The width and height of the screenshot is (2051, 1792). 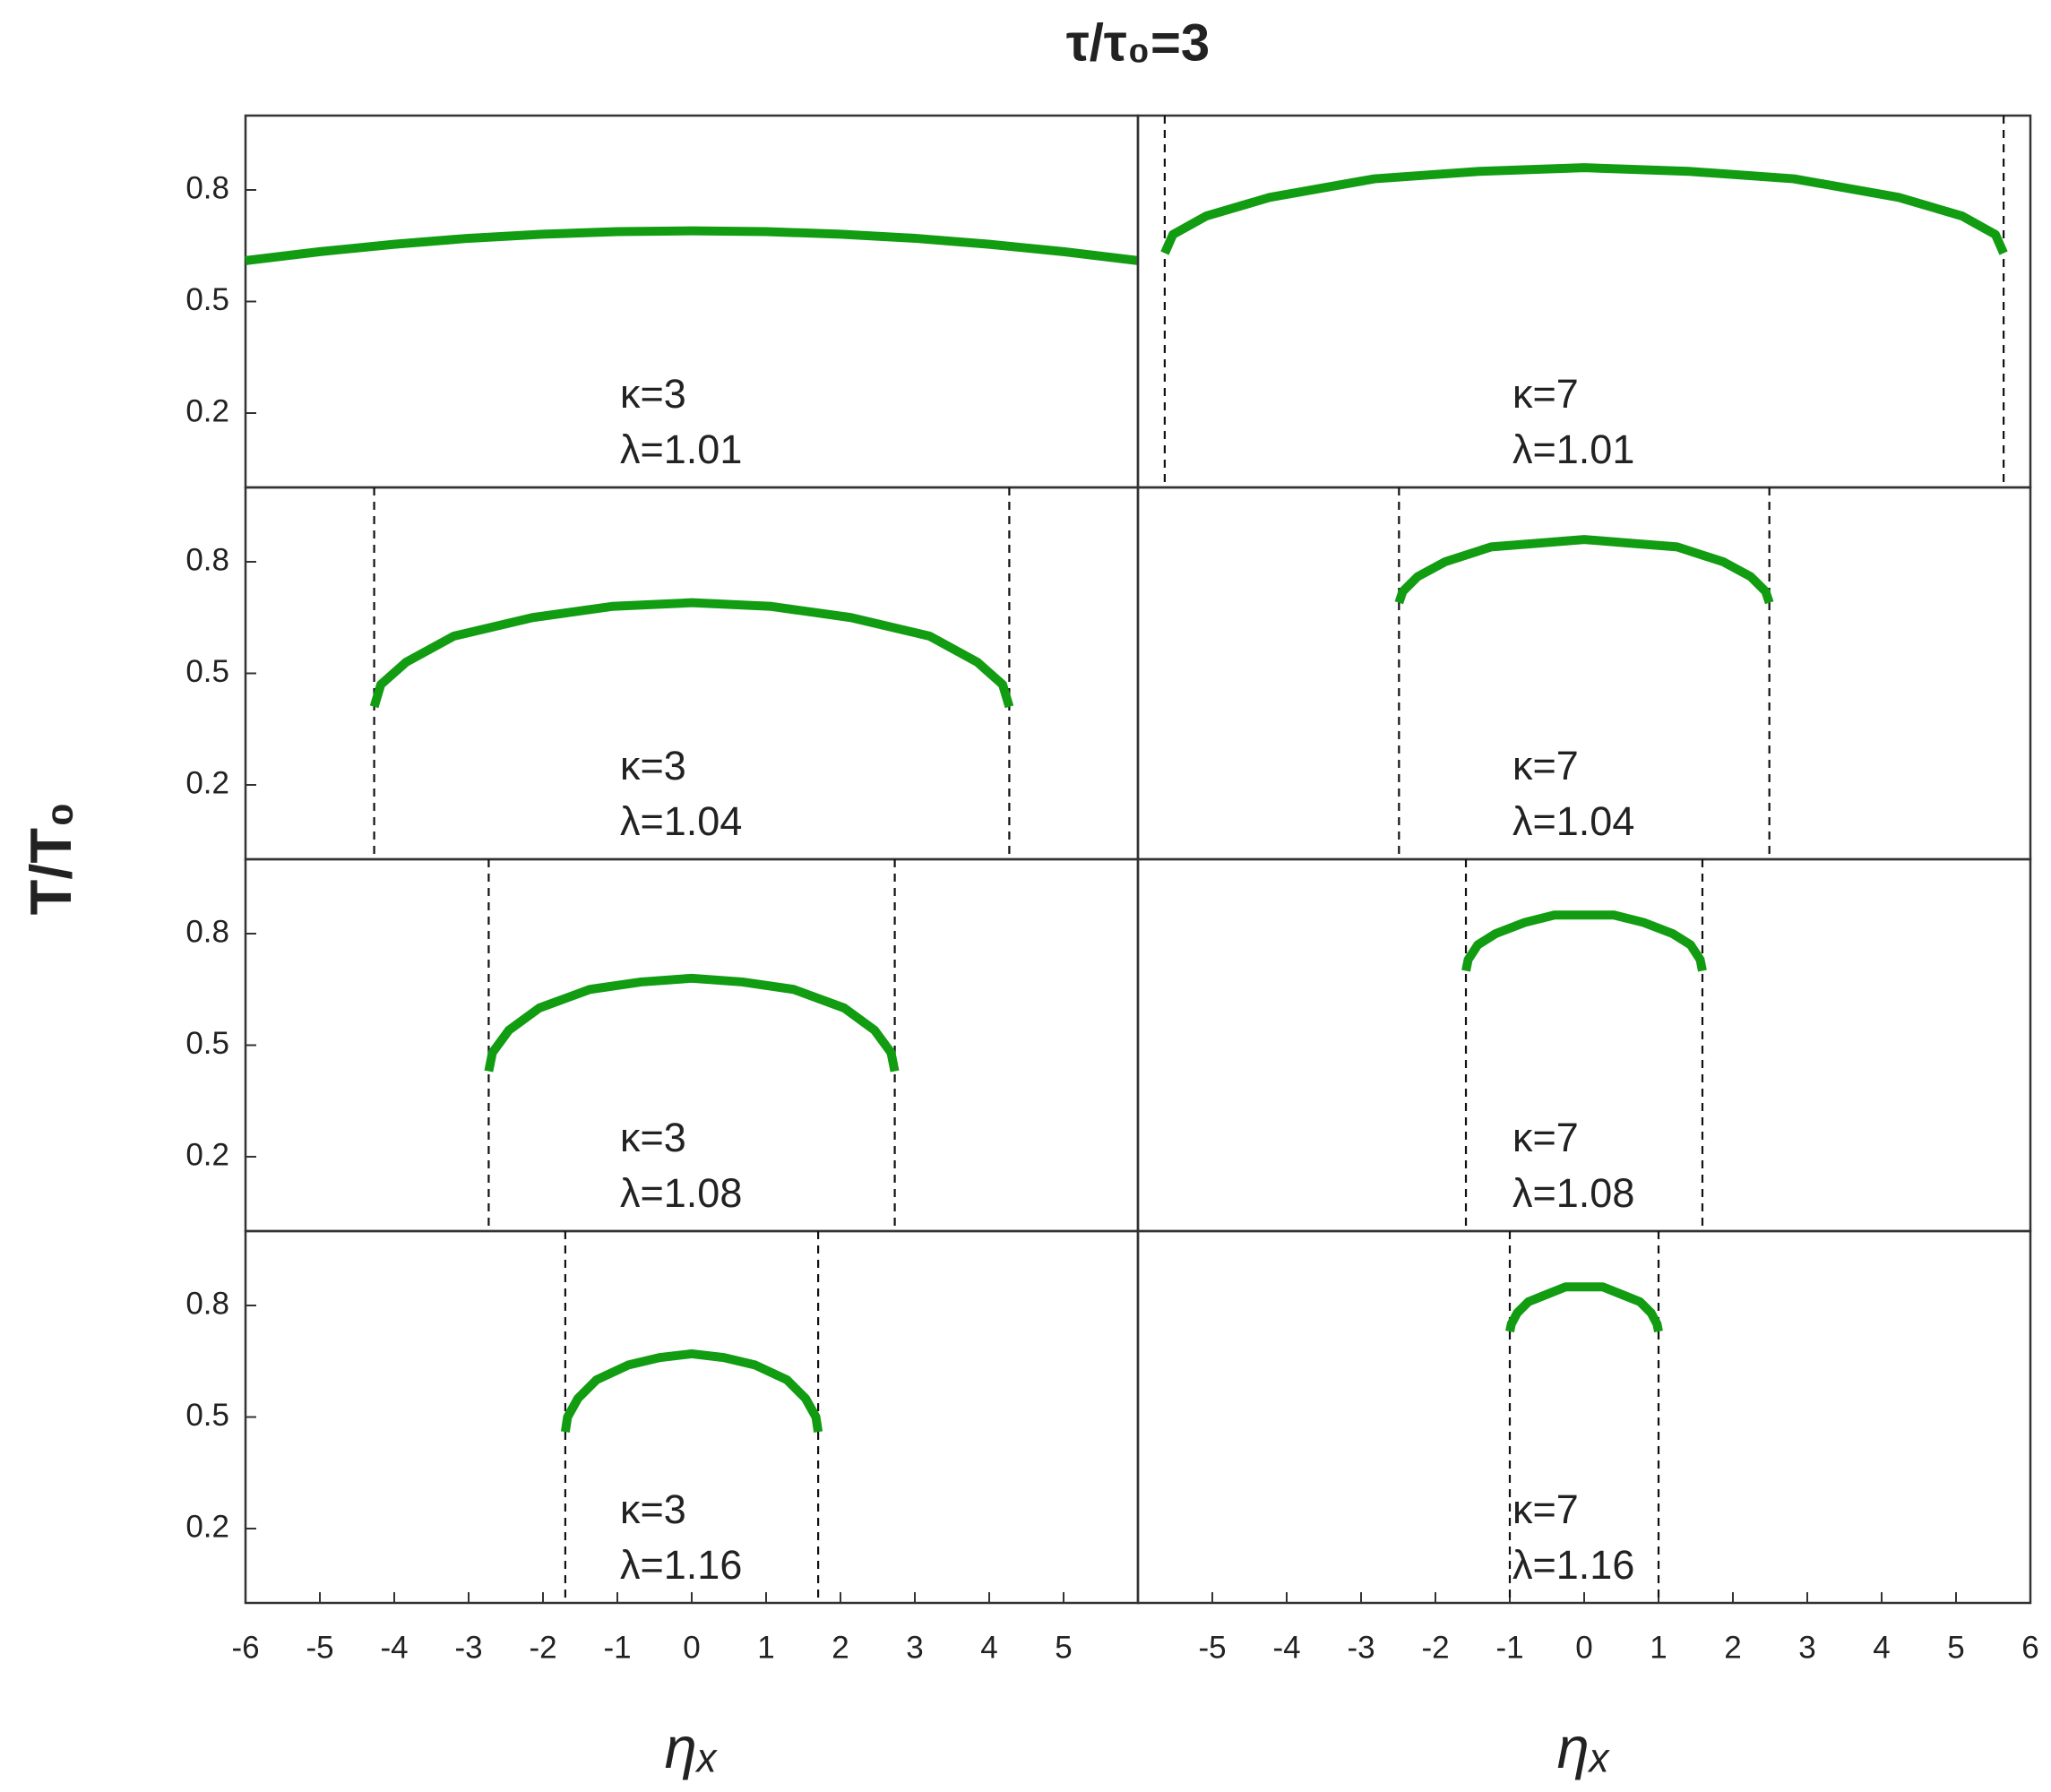 I want to click on x-tick-label: 6, so click(x=2029, y=1648).